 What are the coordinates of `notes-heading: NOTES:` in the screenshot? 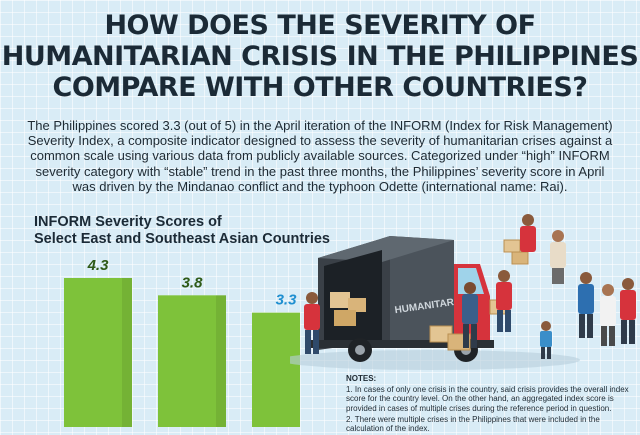 It's located at (361, 378).